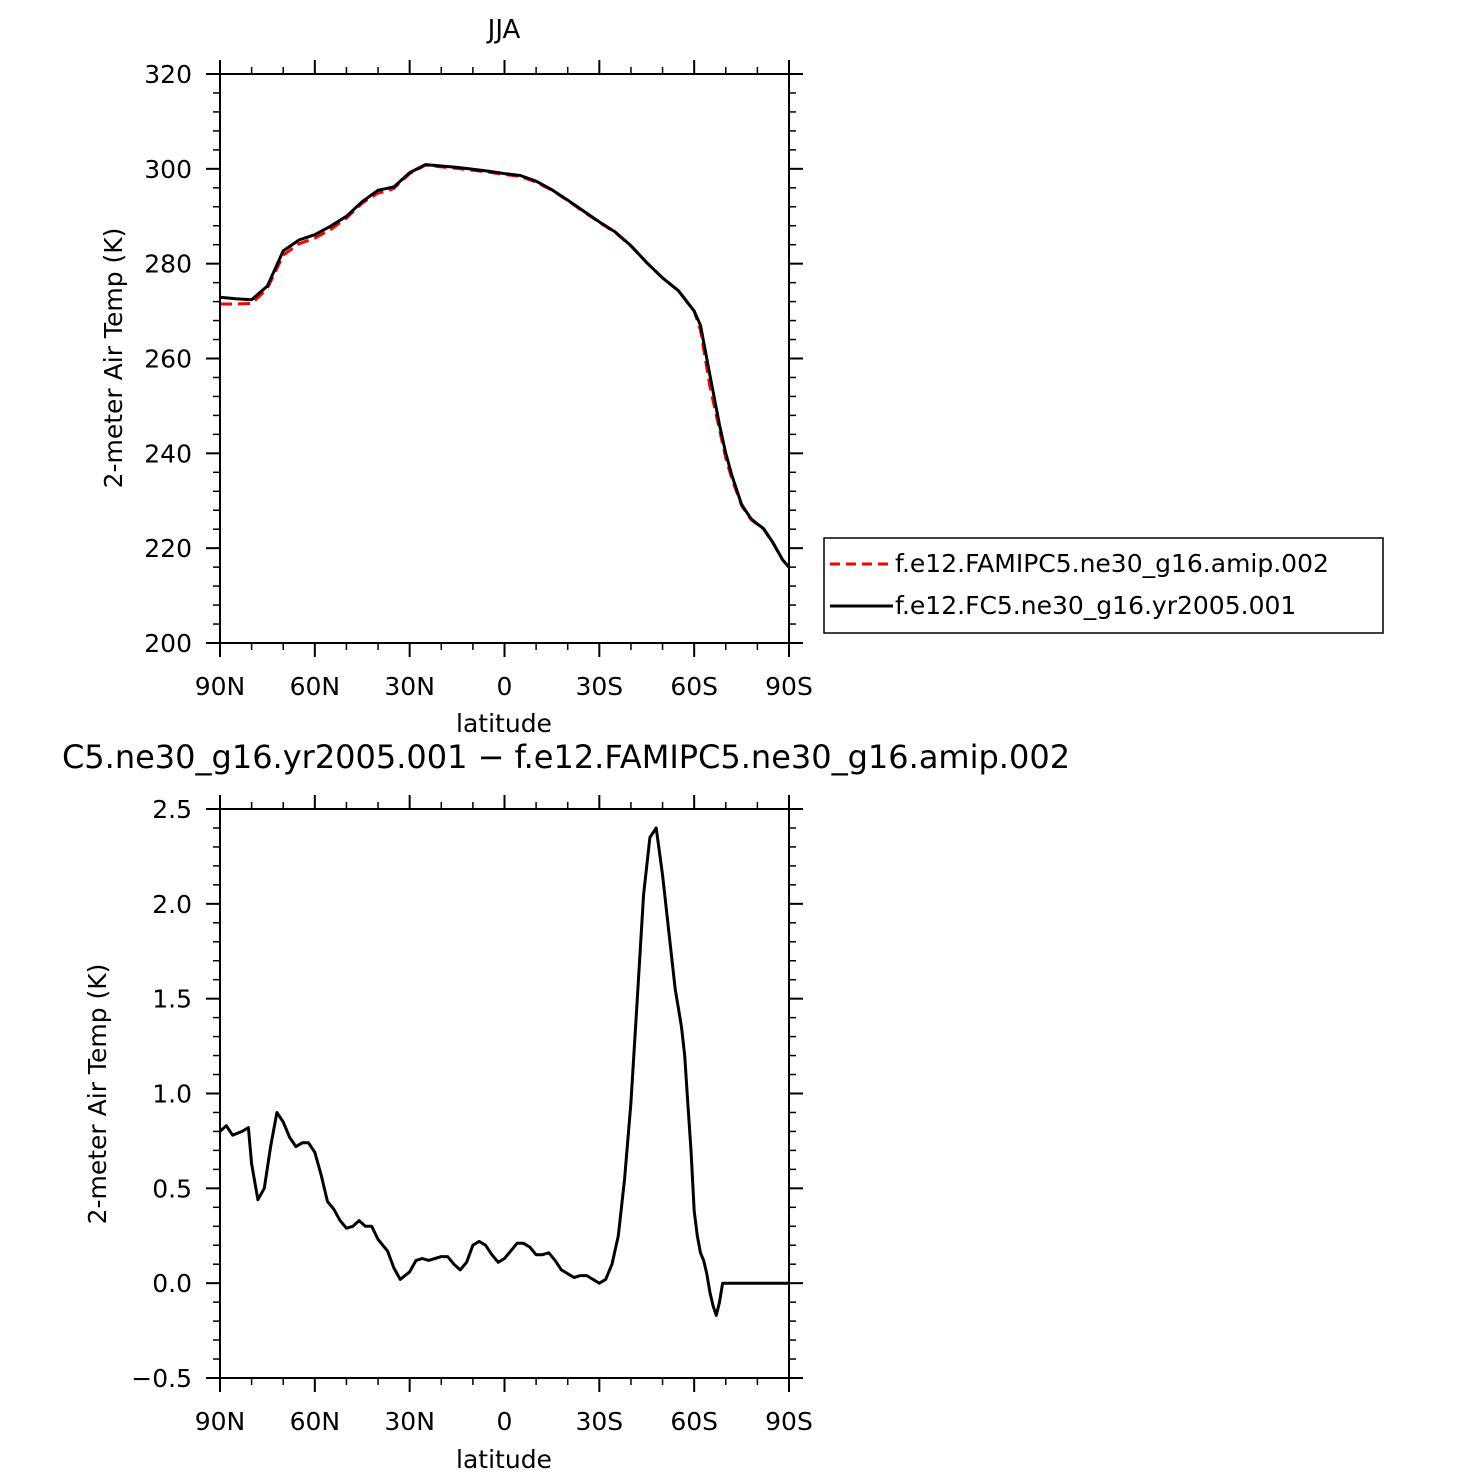 This screenshot has width=1480, height=1480. Describe the element at coordinates (168, 264) in the screenshot. I see `top-y-tick-label: 280` at that location.